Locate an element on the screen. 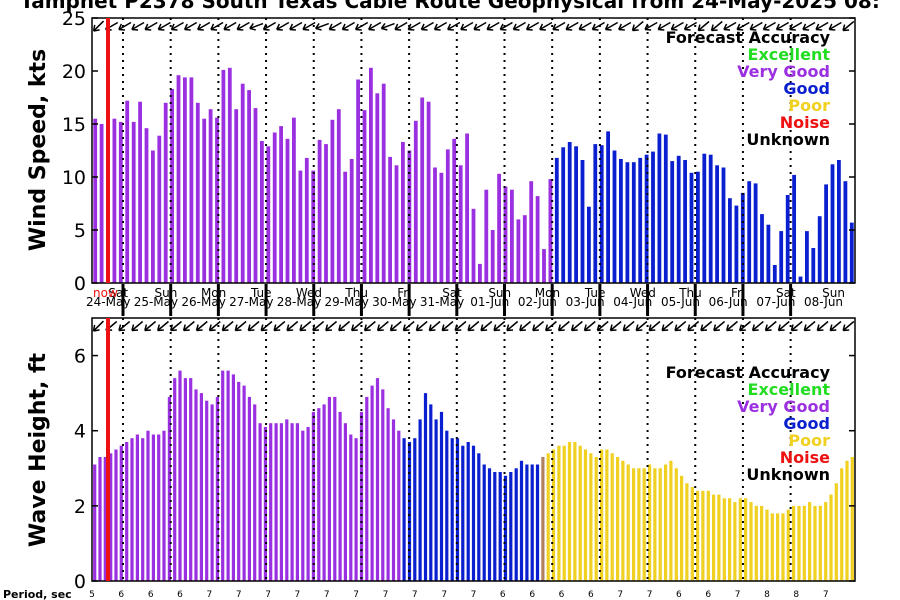  period-value: 8 is located at coordinates (767, 595).